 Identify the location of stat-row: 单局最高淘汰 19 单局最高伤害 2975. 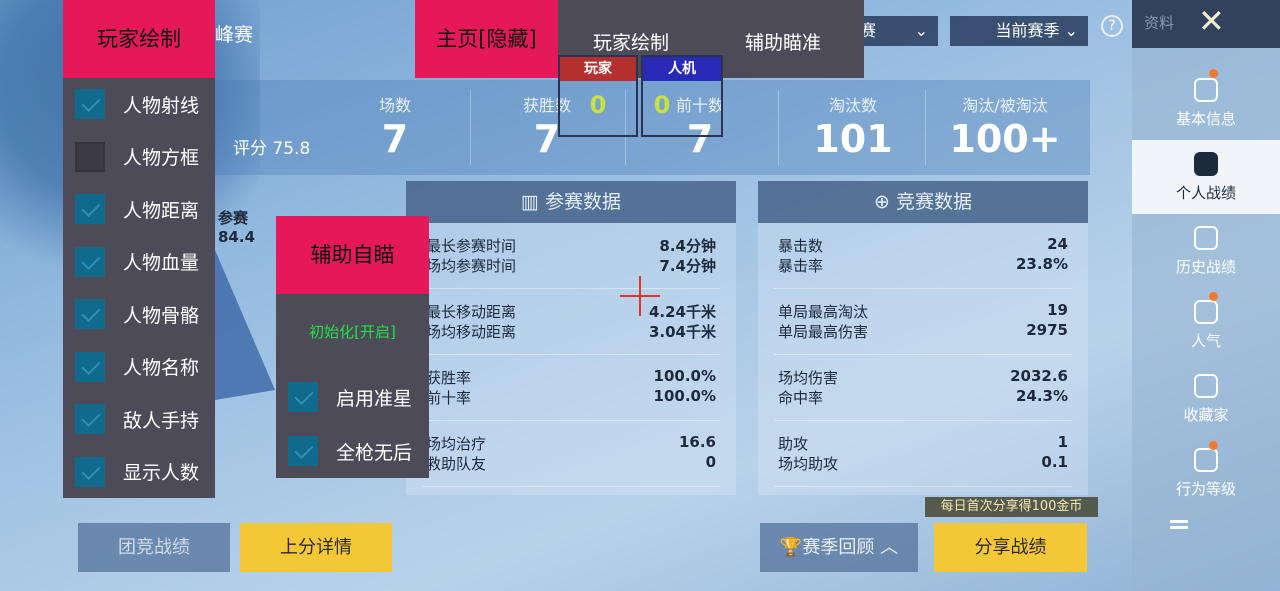
(923, 322).